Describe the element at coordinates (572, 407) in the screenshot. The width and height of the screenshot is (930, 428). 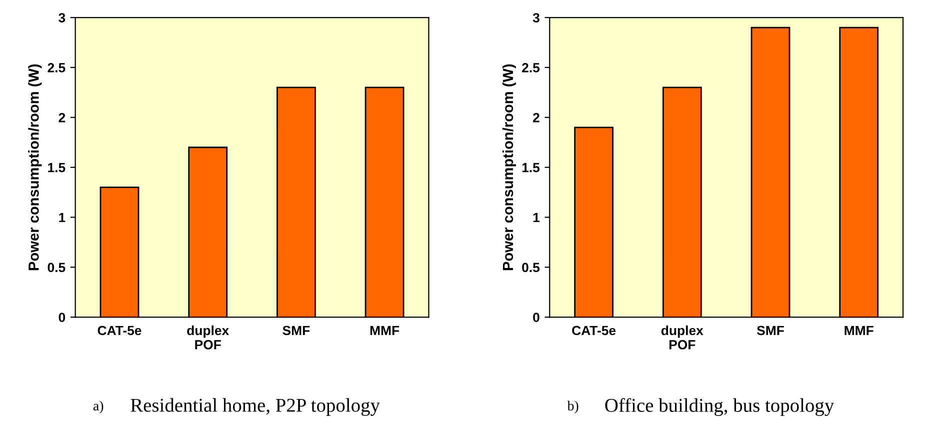
I see `text: b)` at that location.